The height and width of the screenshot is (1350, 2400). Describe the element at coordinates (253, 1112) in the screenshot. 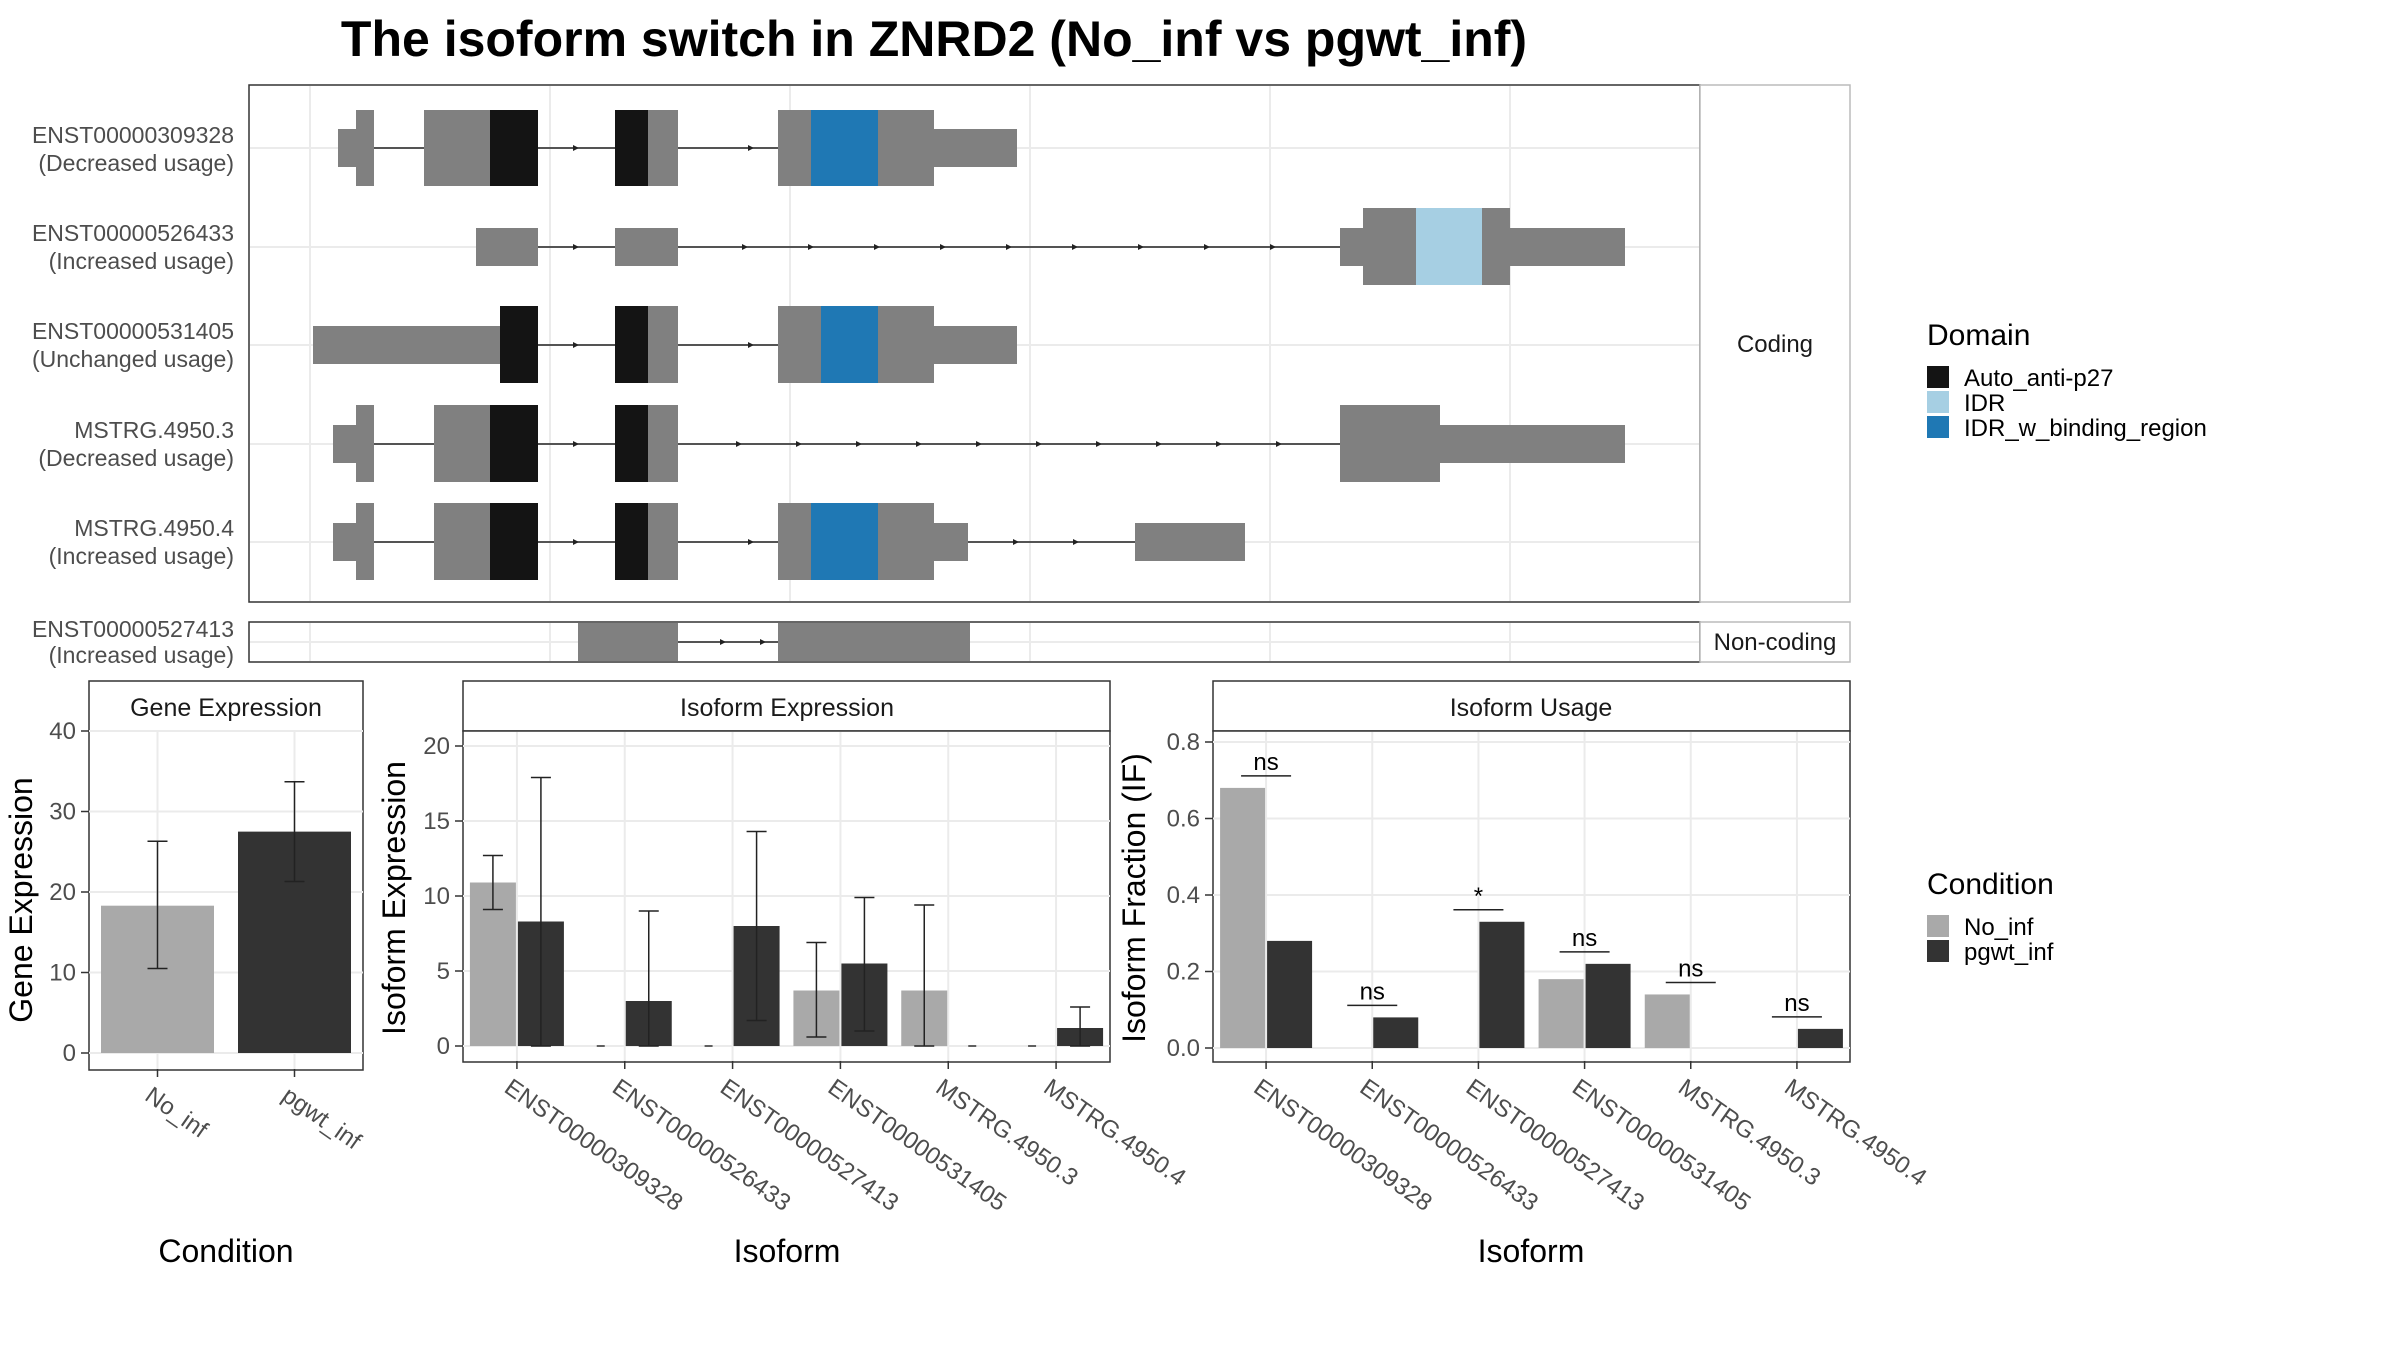

I see `x-axis-ticks: No_inf pgwt_inf` at that location.